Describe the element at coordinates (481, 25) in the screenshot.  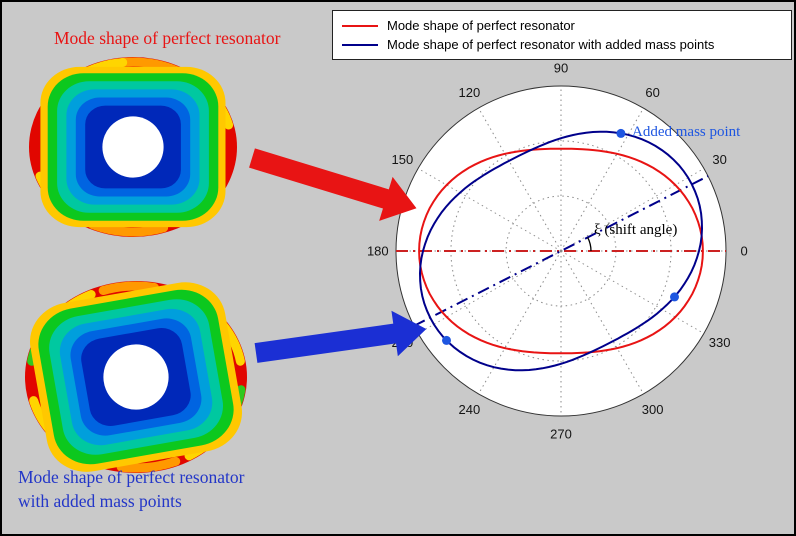
I see `legend-label-perfect: Mode shape of perfect resonator` at that location.